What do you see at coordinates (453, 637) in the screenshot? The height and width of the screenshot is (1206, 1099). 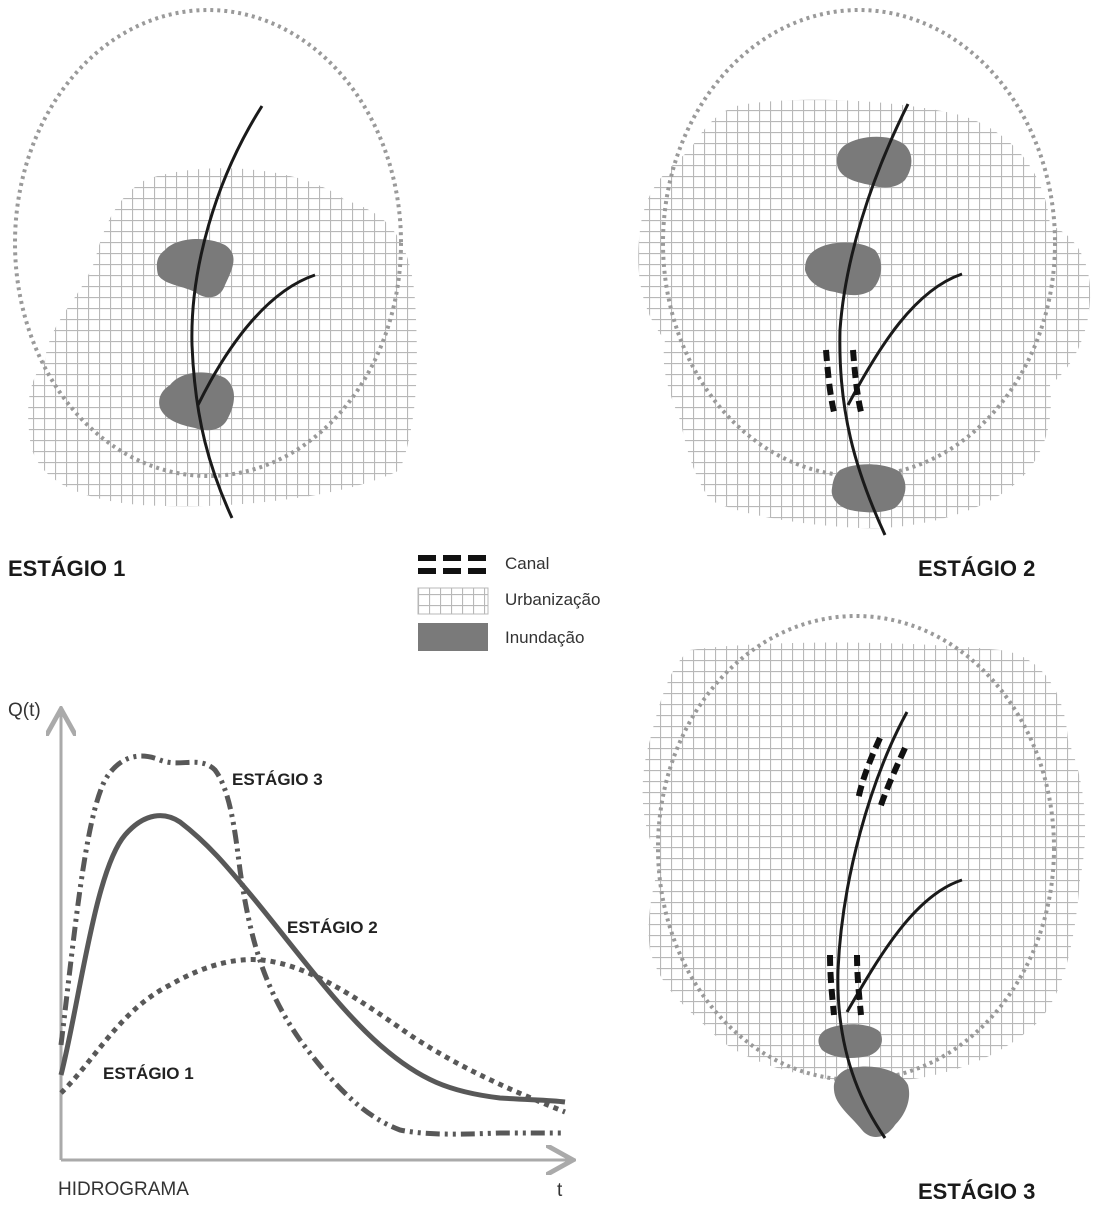 I see `legend-flood-swatch` at bounding box center [453, 637].